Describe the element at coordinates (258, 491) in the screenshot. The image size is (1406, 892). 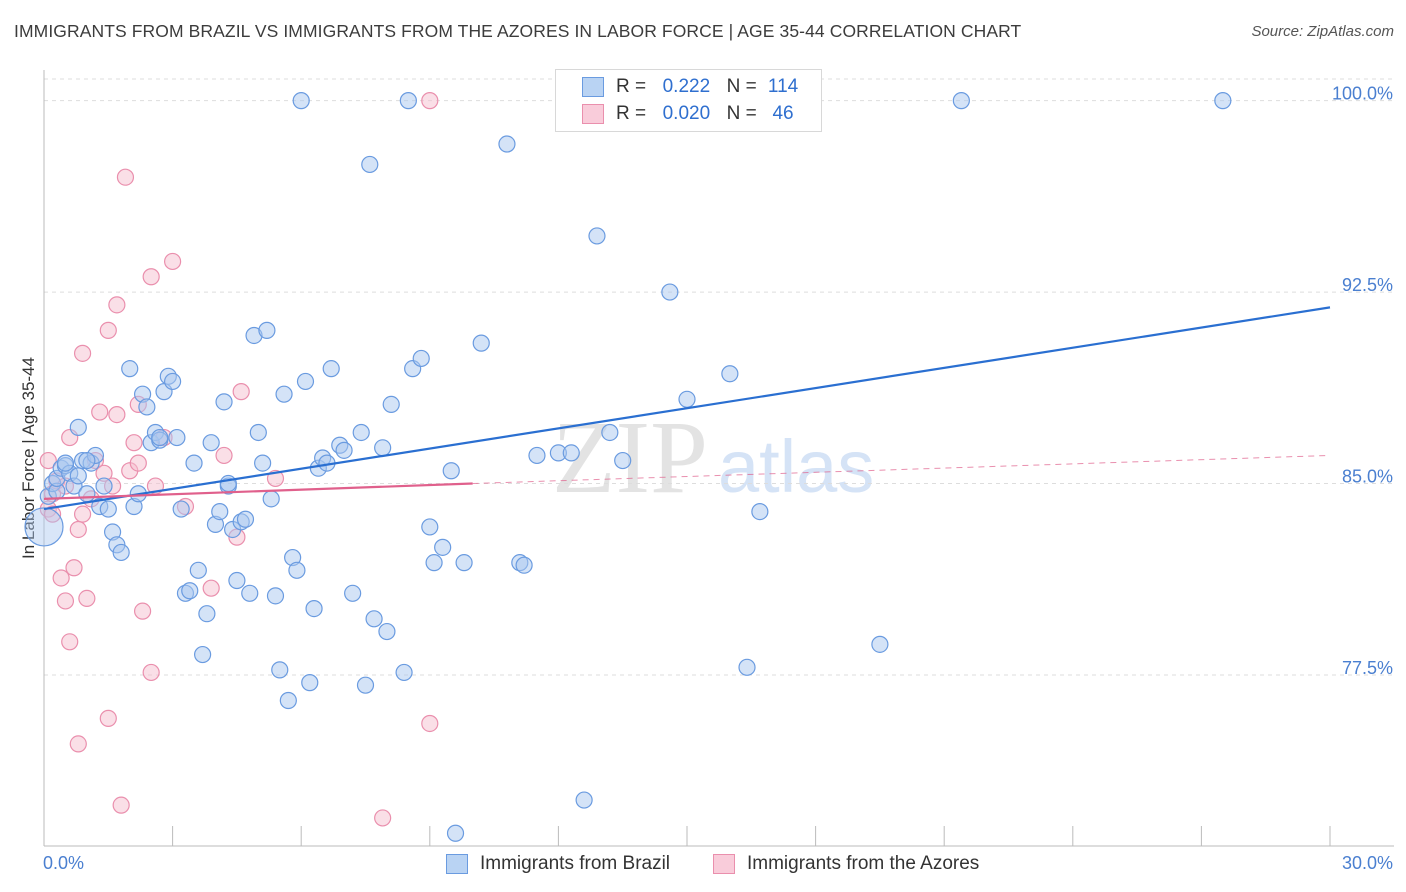
I see `azores-trend-line` at that location.